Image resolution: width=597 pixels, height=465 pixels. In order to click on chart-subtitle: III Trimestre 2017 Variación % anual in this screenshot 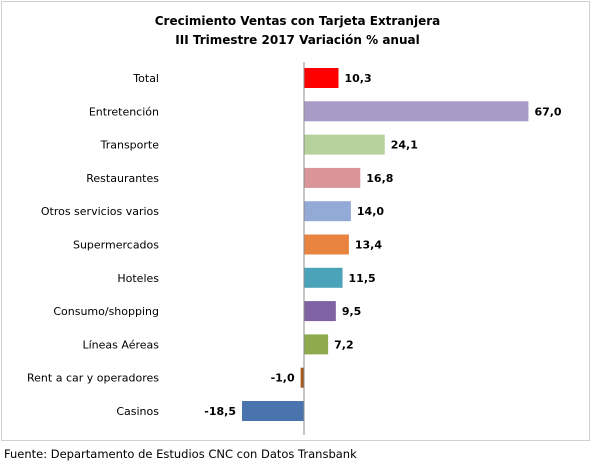, I will do `click(297, 40)`.